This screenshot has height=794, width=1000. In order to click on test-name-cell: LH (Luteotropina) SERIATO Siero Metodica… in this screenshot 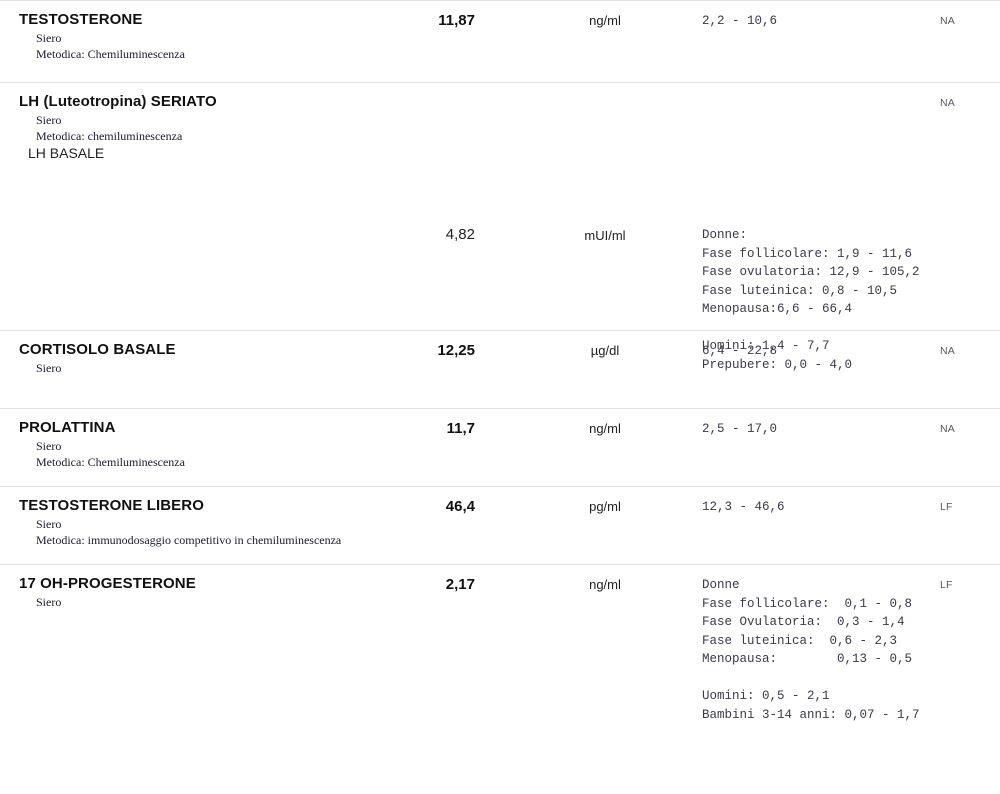, I will do `click(219, 127)`.